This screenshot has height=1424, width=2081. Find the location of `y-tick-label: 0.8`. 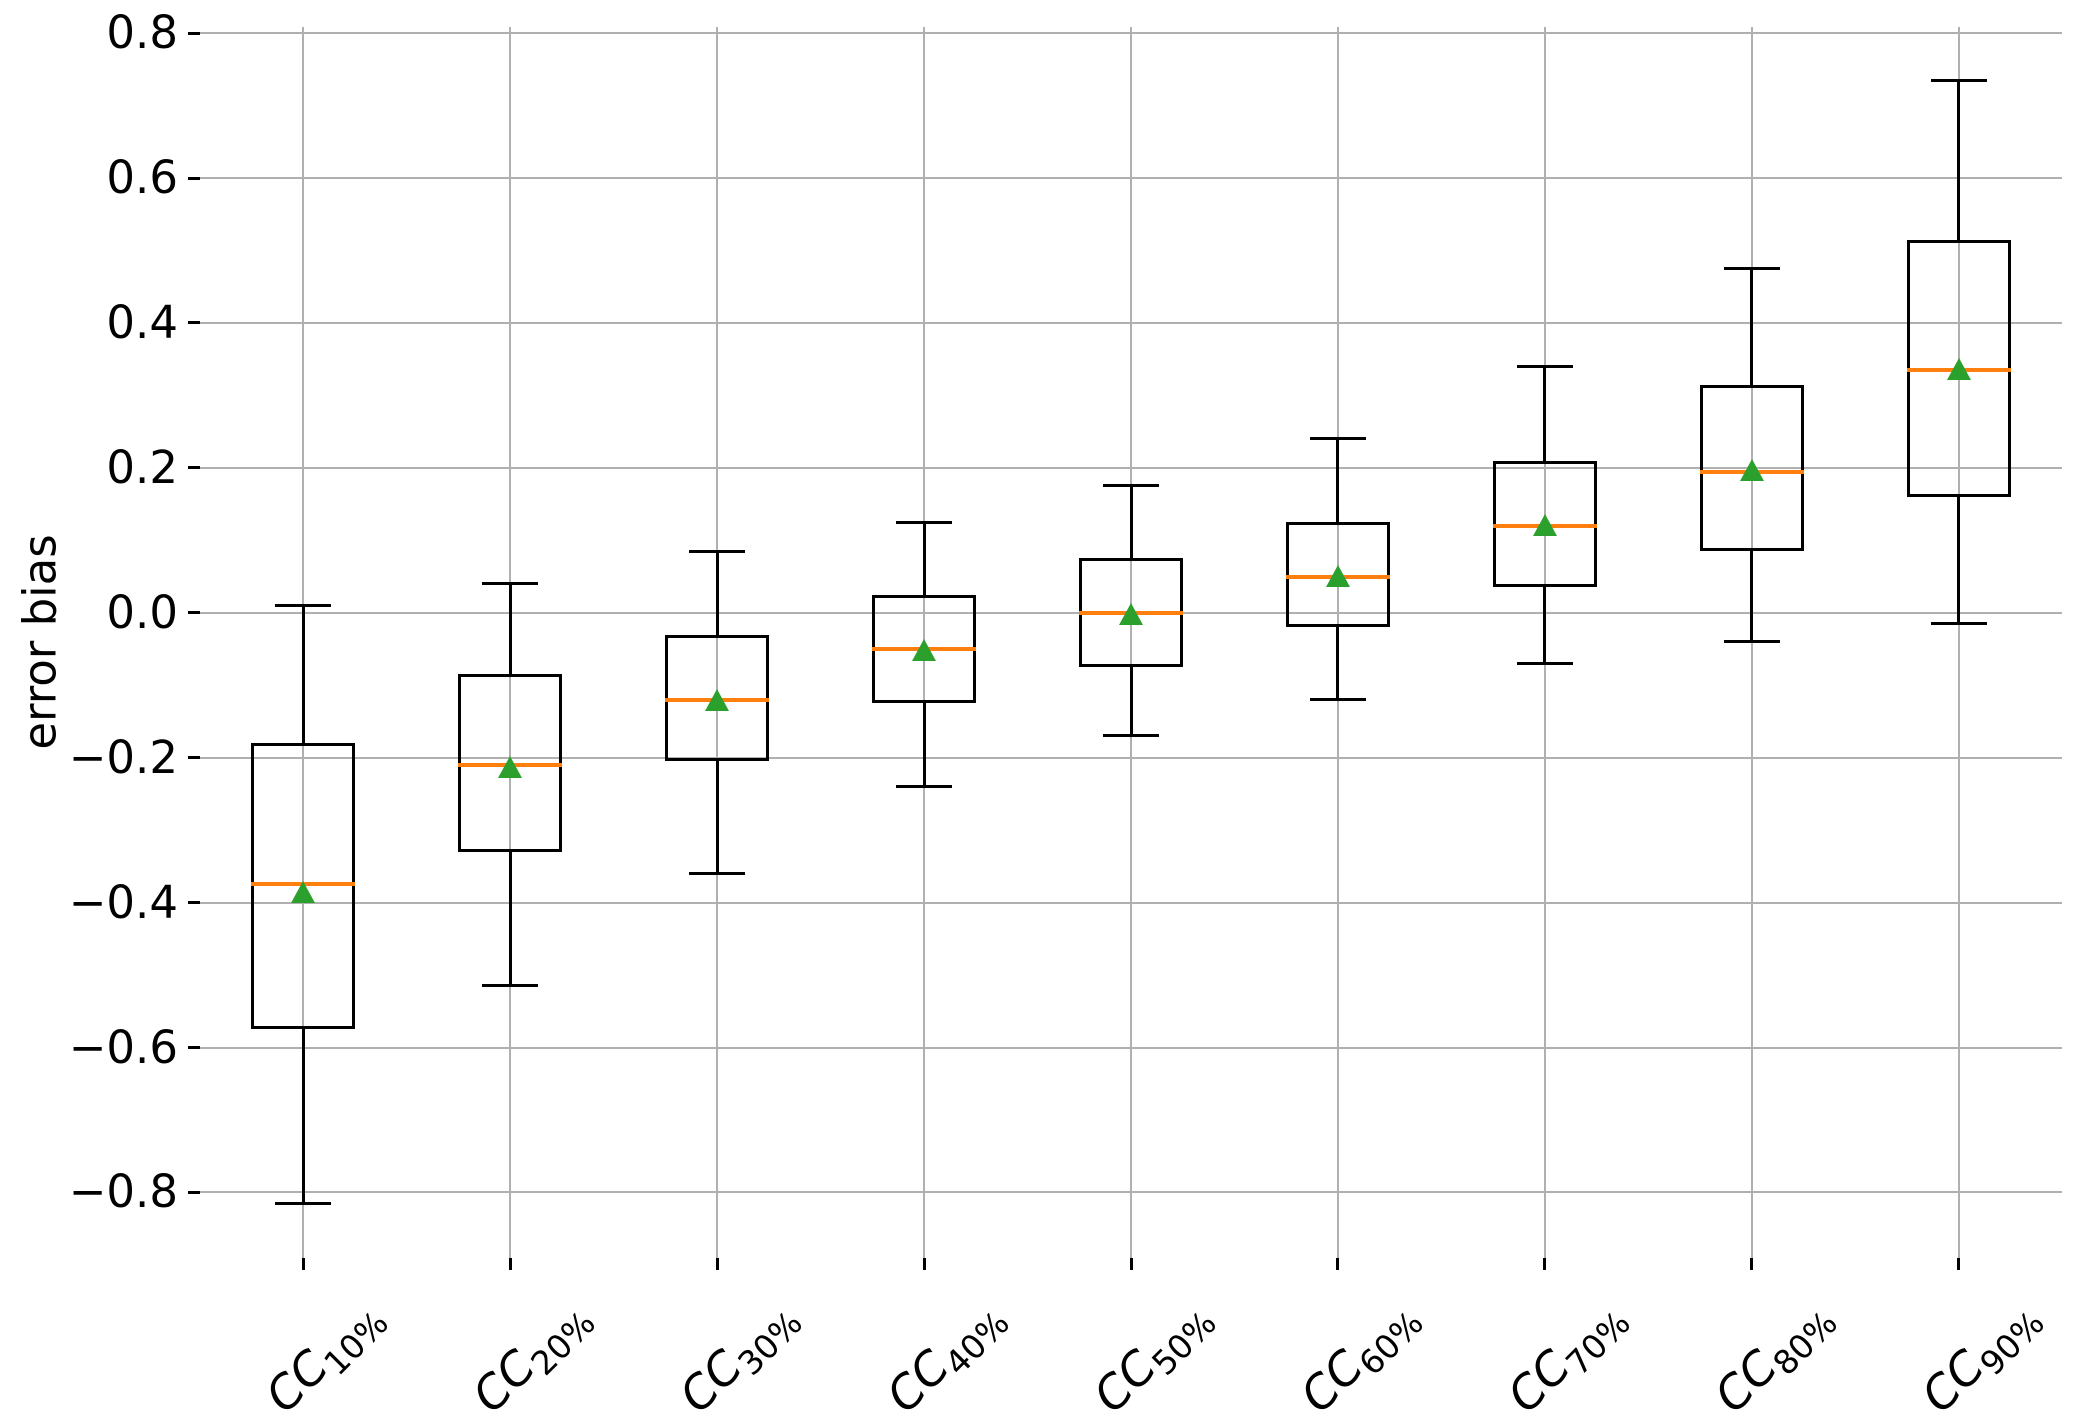

y-tick-label: 0.8 is located at coordinates (142, 33).